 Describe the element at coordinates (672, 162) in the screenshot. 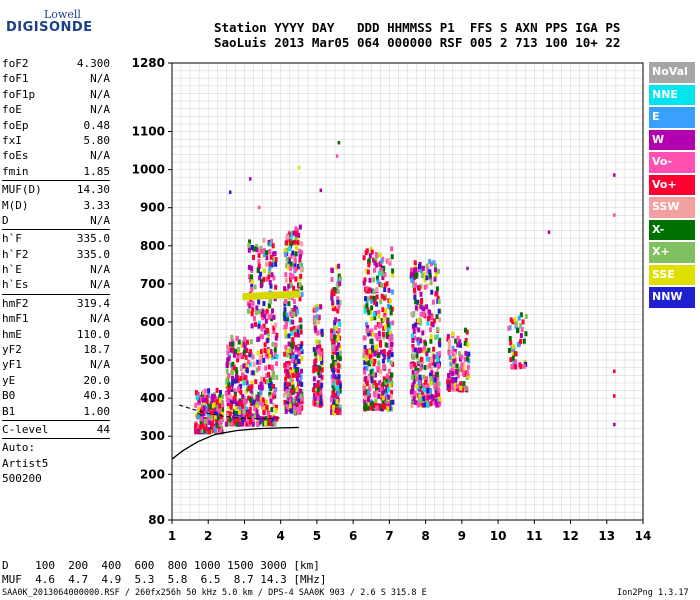

I see `legend-item-vo-: Vo-` at that location.